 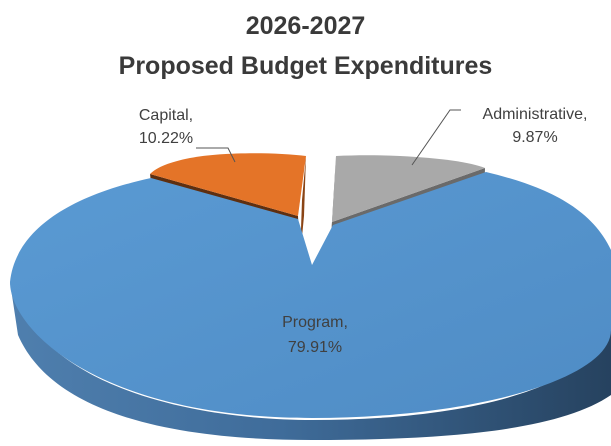 I want to click on label-program-name: Program,, so click(x=315, y=322).